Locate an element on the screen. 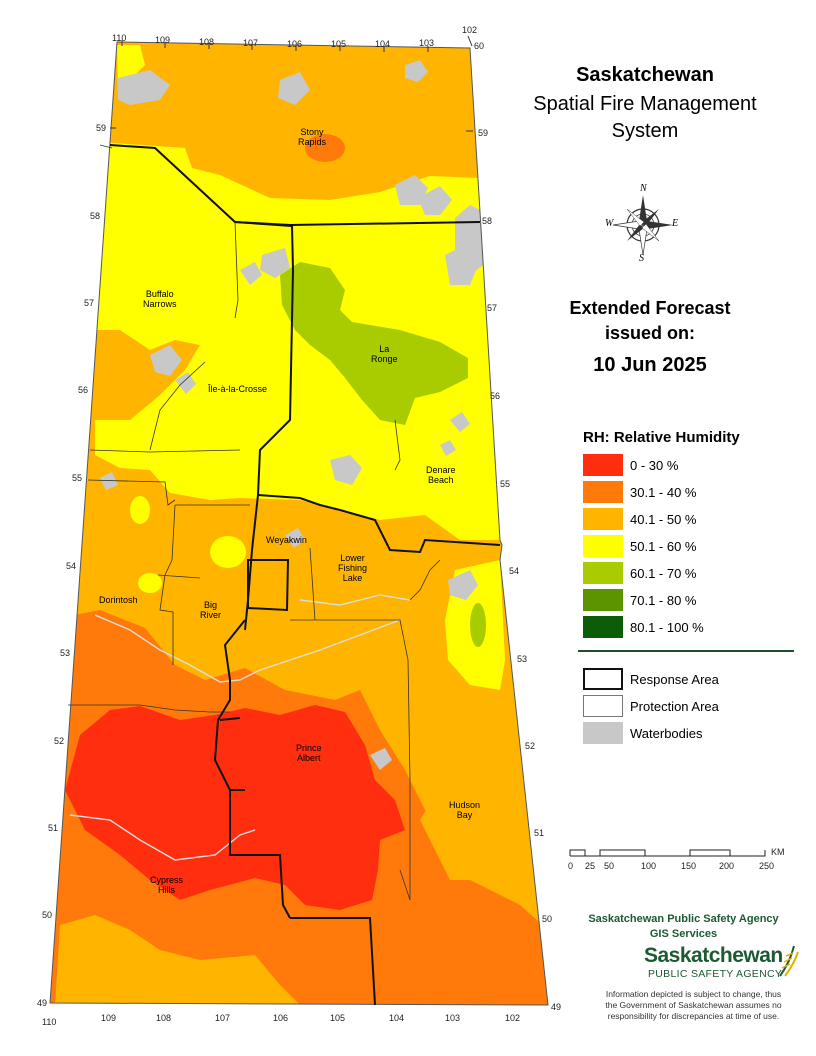 Image resolution: width=816 pixels, height=1056 pixels. place-ile-a-la-crosse: Île-à-la-Crosse is located at coordinates (238, 389).